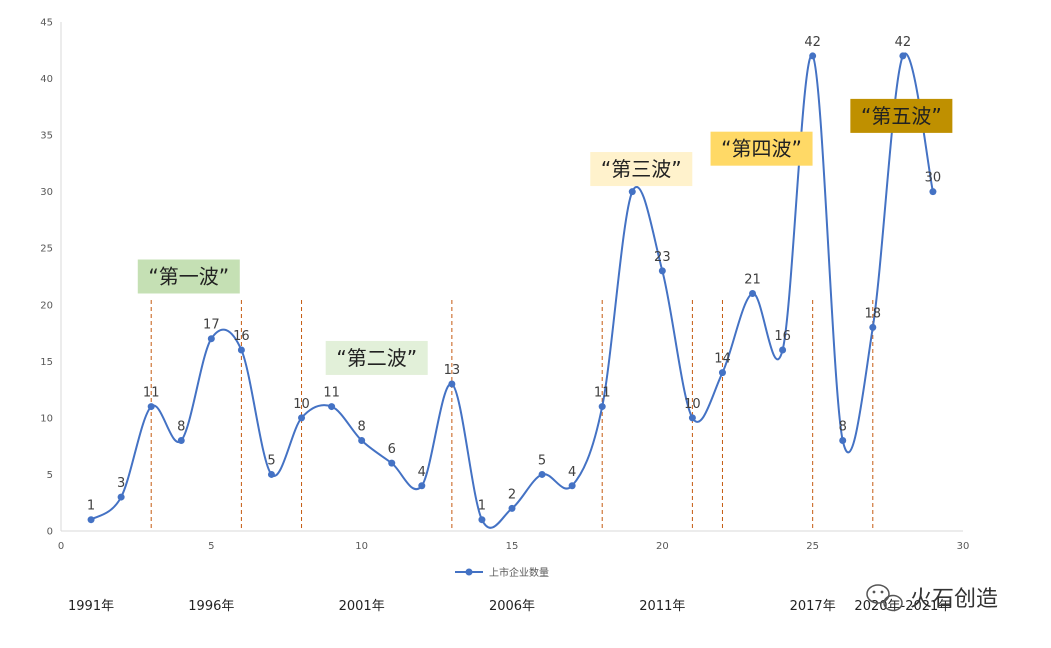  What do you see at coordinates (512, 494) in the screenshot?
I see `data-label: 2` at bounding box center [512, 494].